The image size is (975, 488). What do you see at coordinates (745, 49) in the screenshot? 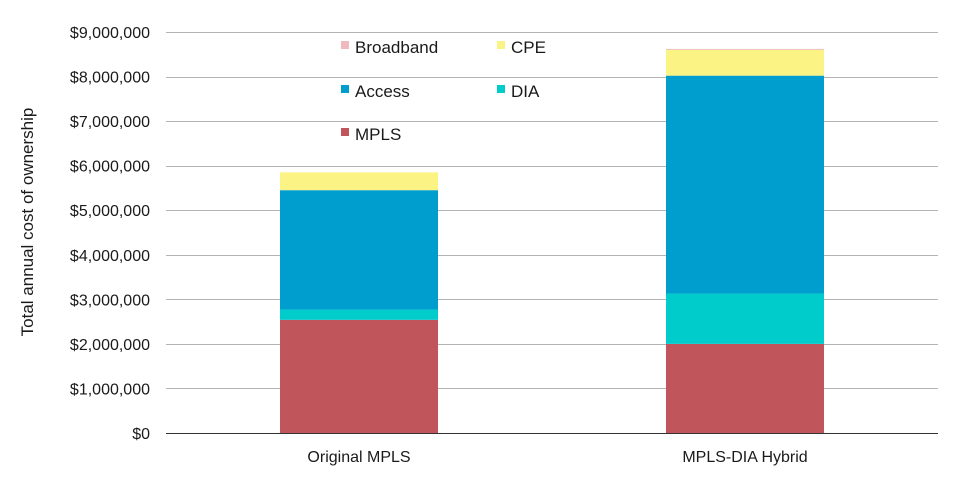
I see `bar-segment-broadband-mpls-dia-hybrid` at bounding box center [745, 49].